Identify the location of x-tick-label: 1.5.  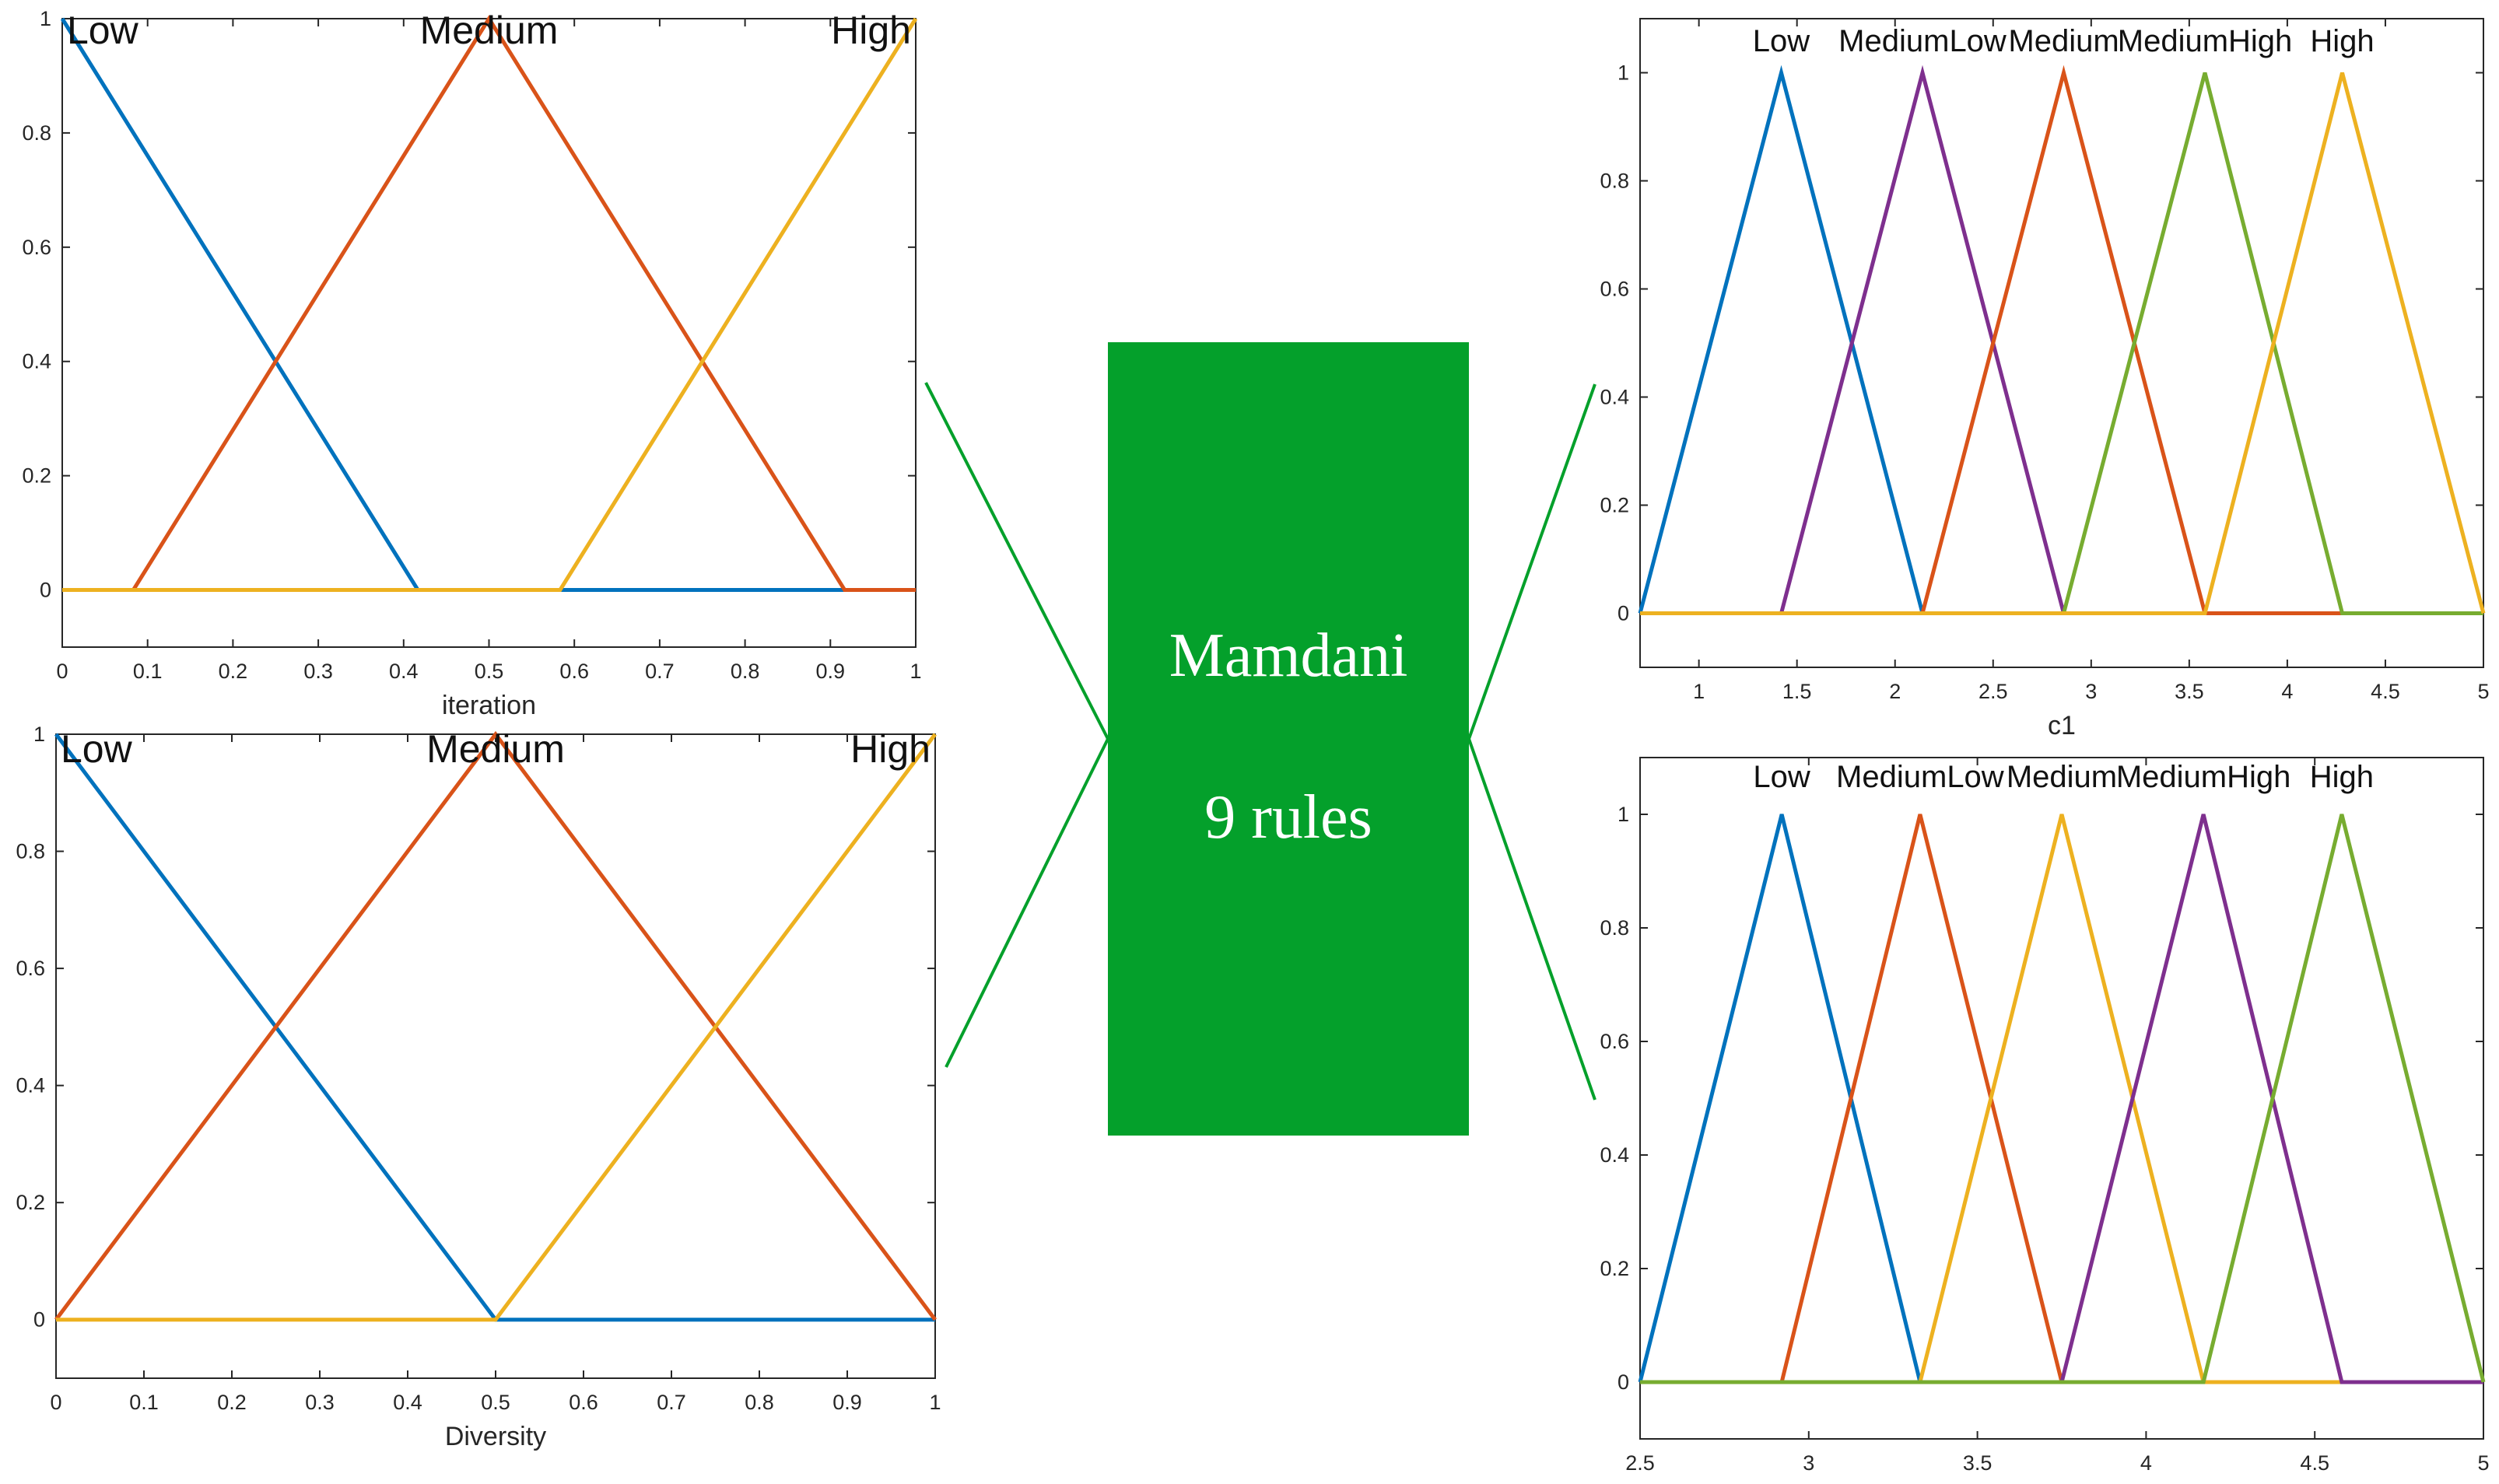
(1797, 692).